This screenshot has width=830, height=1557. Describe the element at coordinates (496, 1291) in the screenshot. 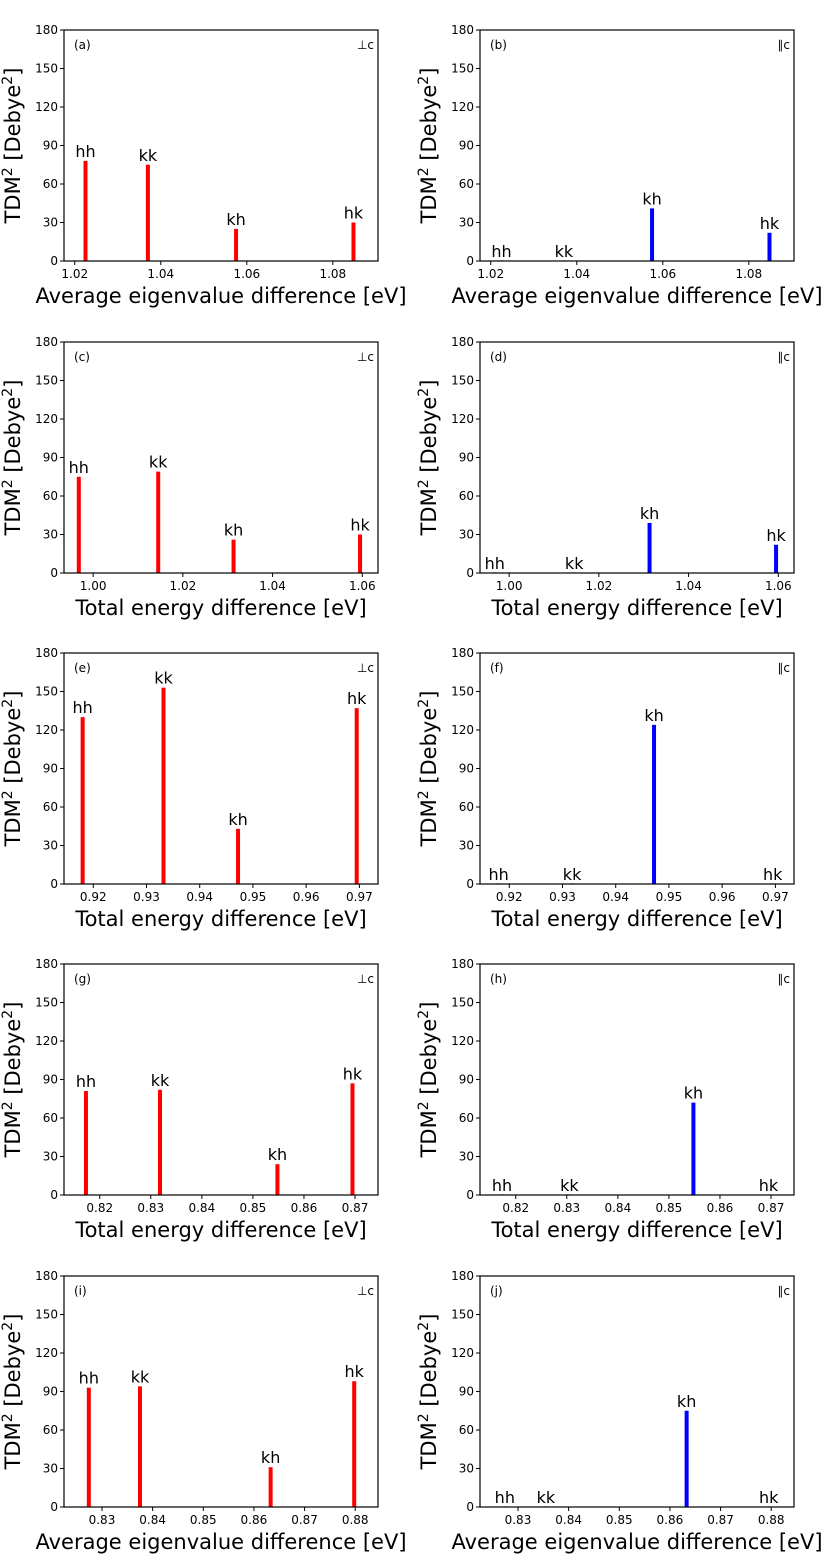

I see `panel-label: (j)` at that location.